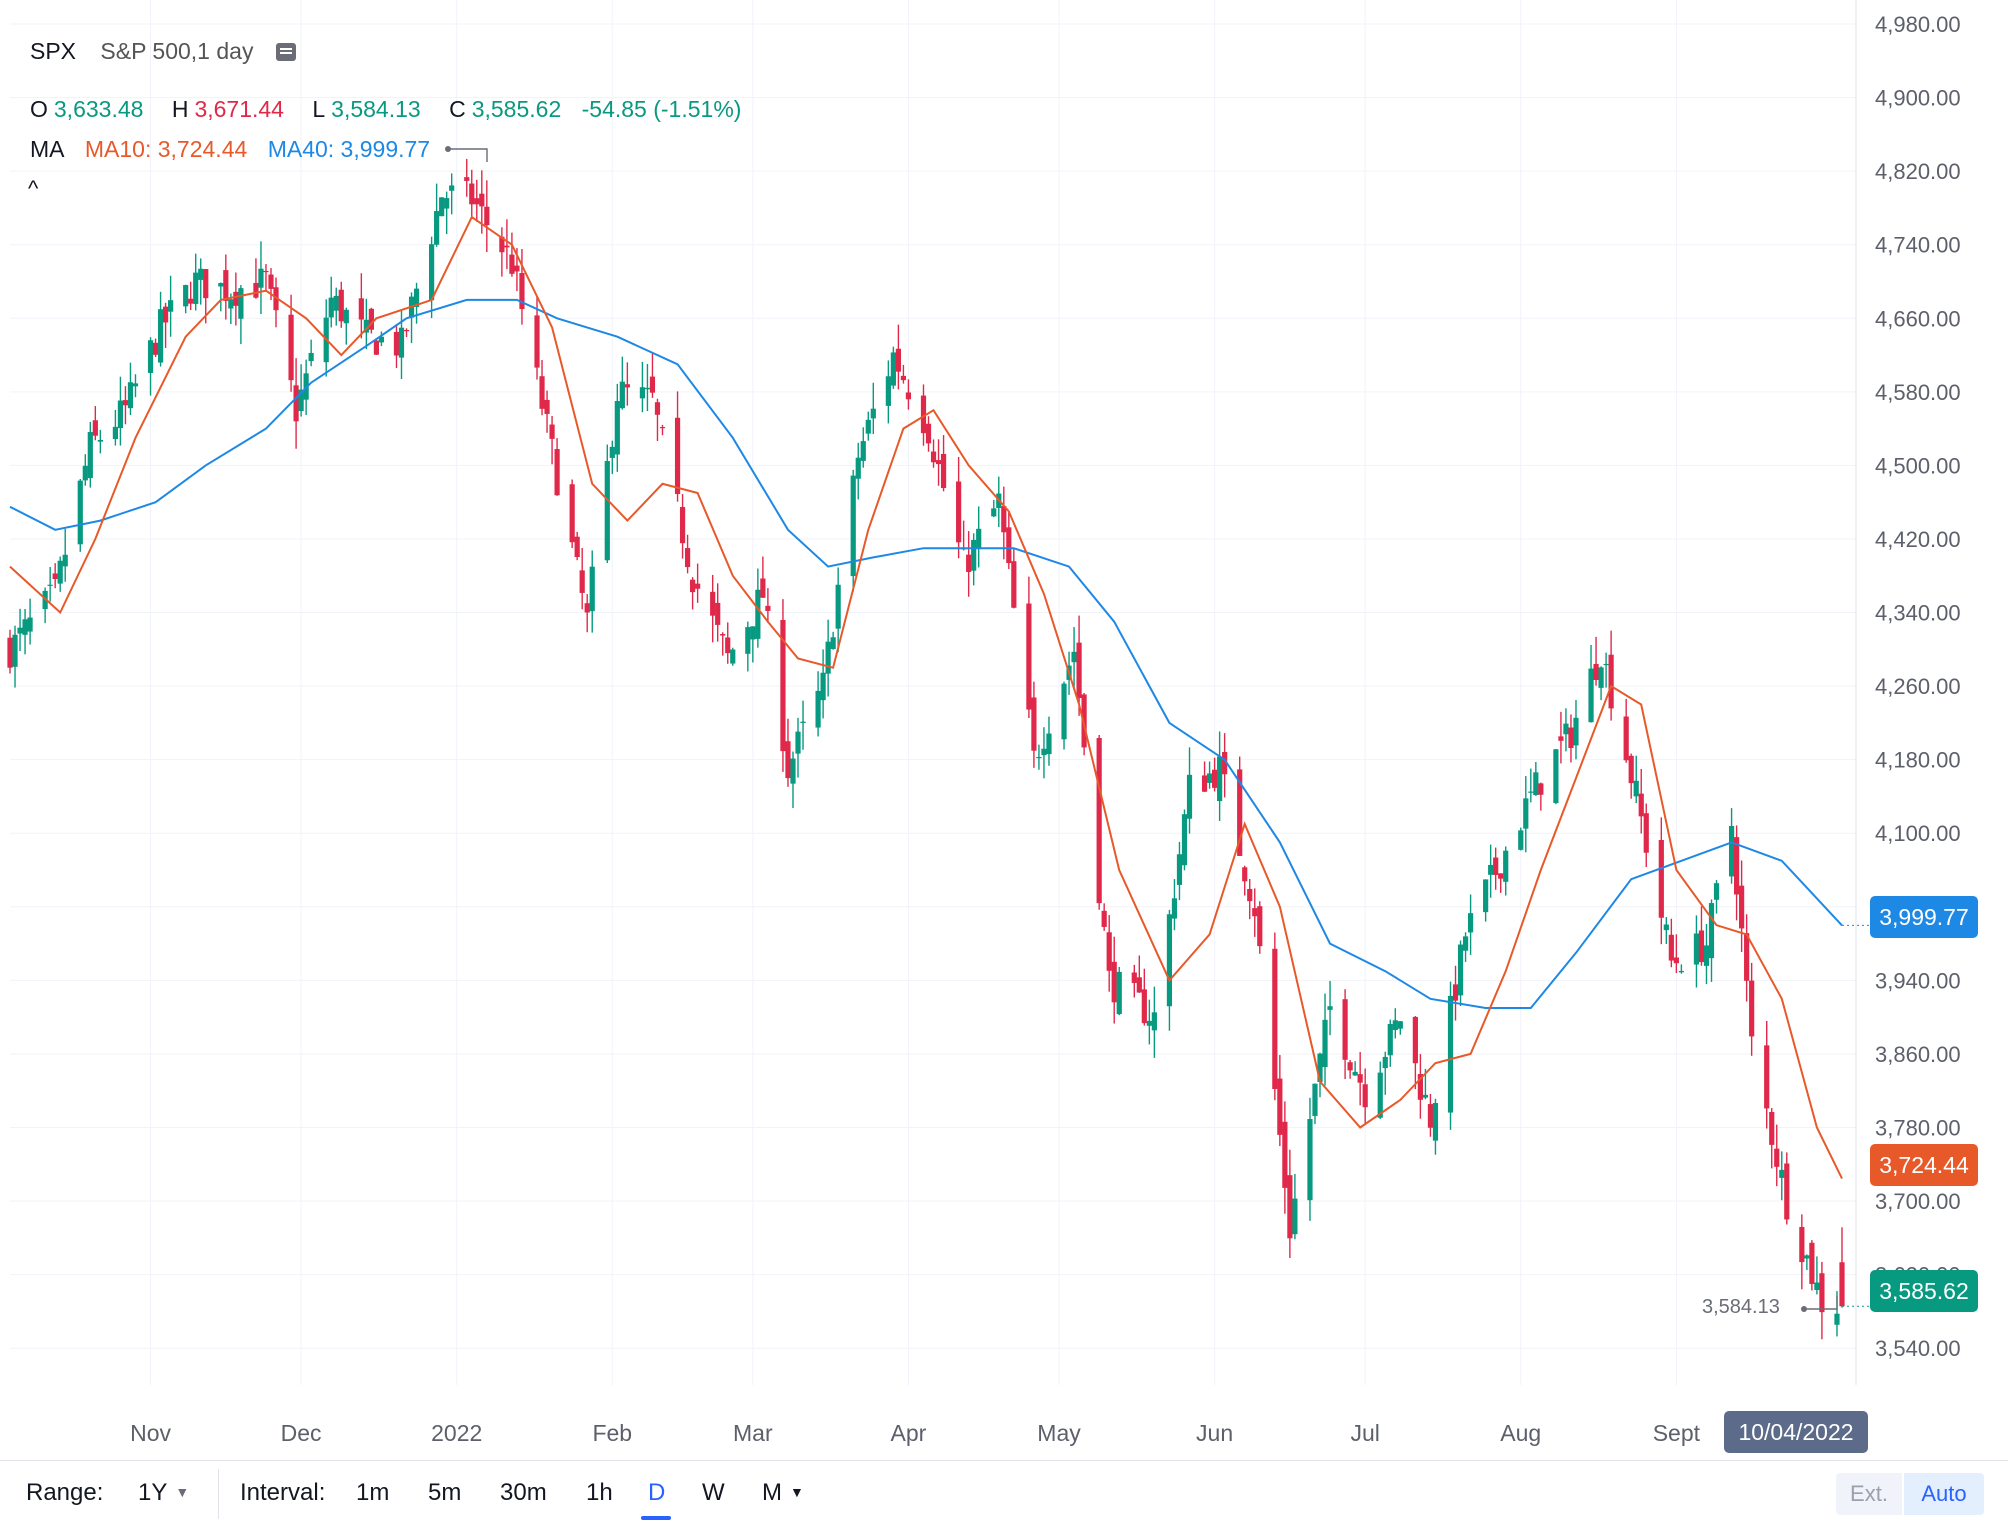 This screenshot has width=2008, height=1529. I want to click on interval-5m: 5m, so click(445, 1492).